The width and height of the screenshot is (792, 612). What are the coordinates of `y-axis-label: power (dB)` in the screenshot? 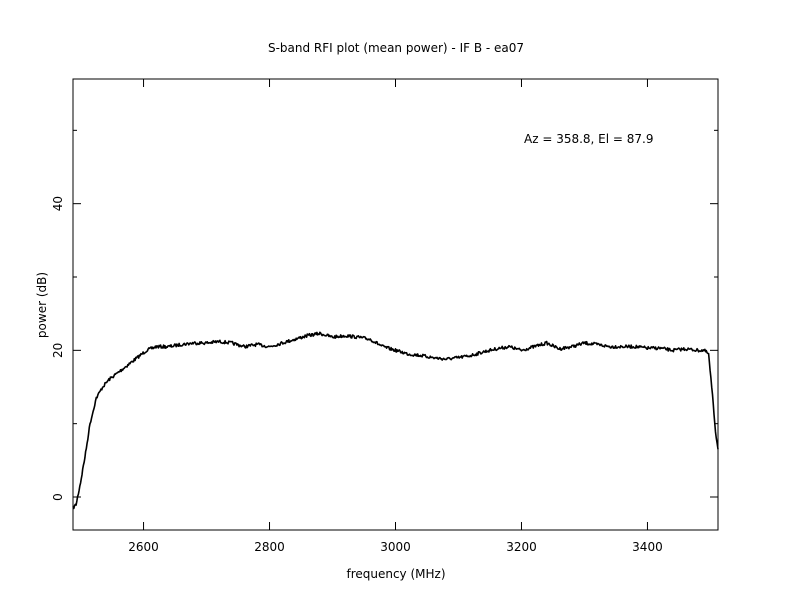 It's located at (42, 305).